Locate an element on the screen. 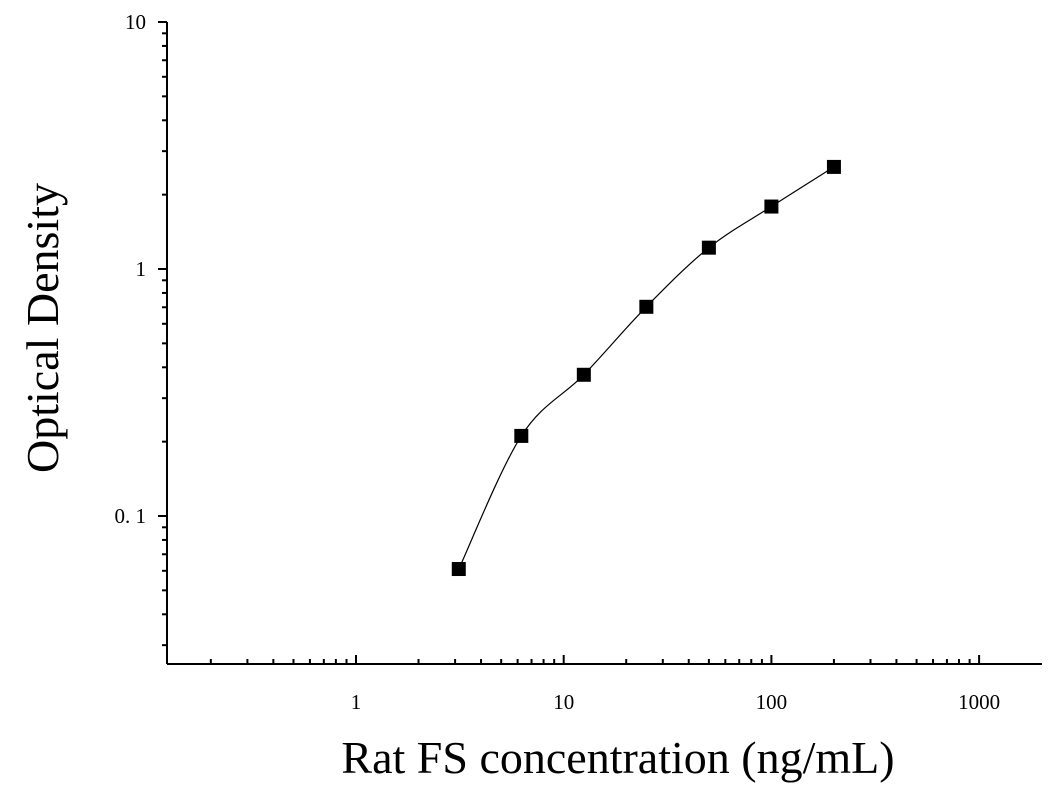 Image resolution: width=1056 pixels, height=792 pixels. y-tick-label: 0. 1 is located at coordinates (131, 516).